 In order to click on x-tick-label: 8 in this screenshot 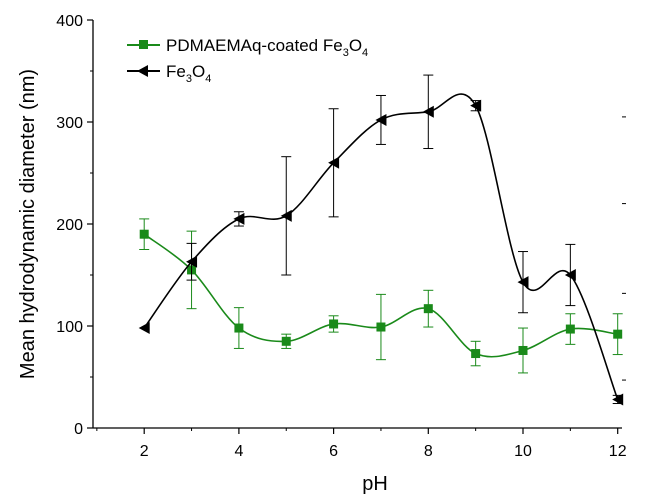, I will do `click(428, 451)`.